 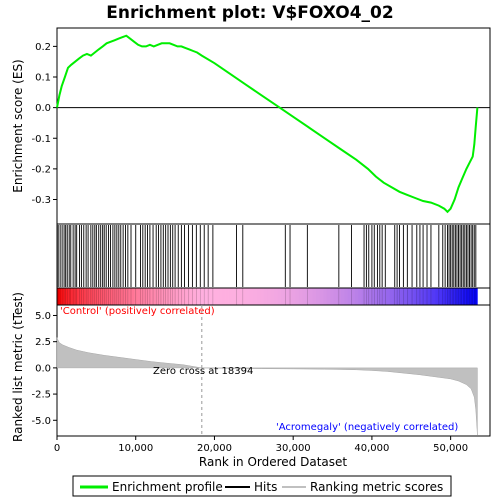 I want to click on x-axis: 0 10,000 20,000 30,000 40,000 50,000, so click(x=261, y=445).